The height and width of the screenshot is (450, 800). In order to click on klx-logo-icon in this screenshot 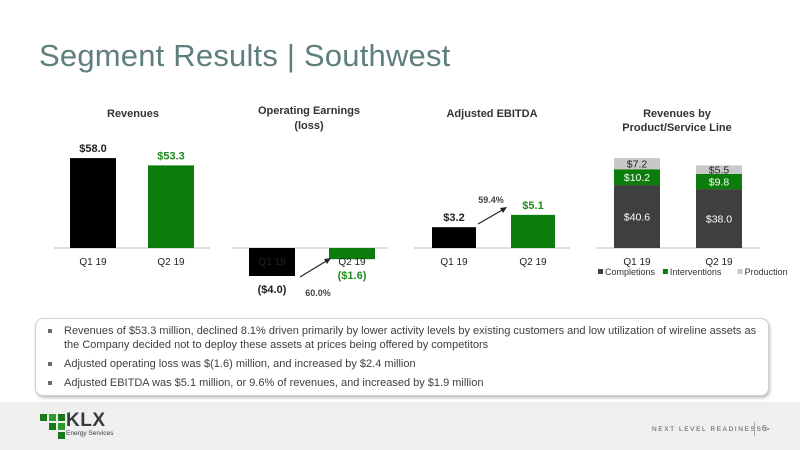, I will do `click(52, 426)`.